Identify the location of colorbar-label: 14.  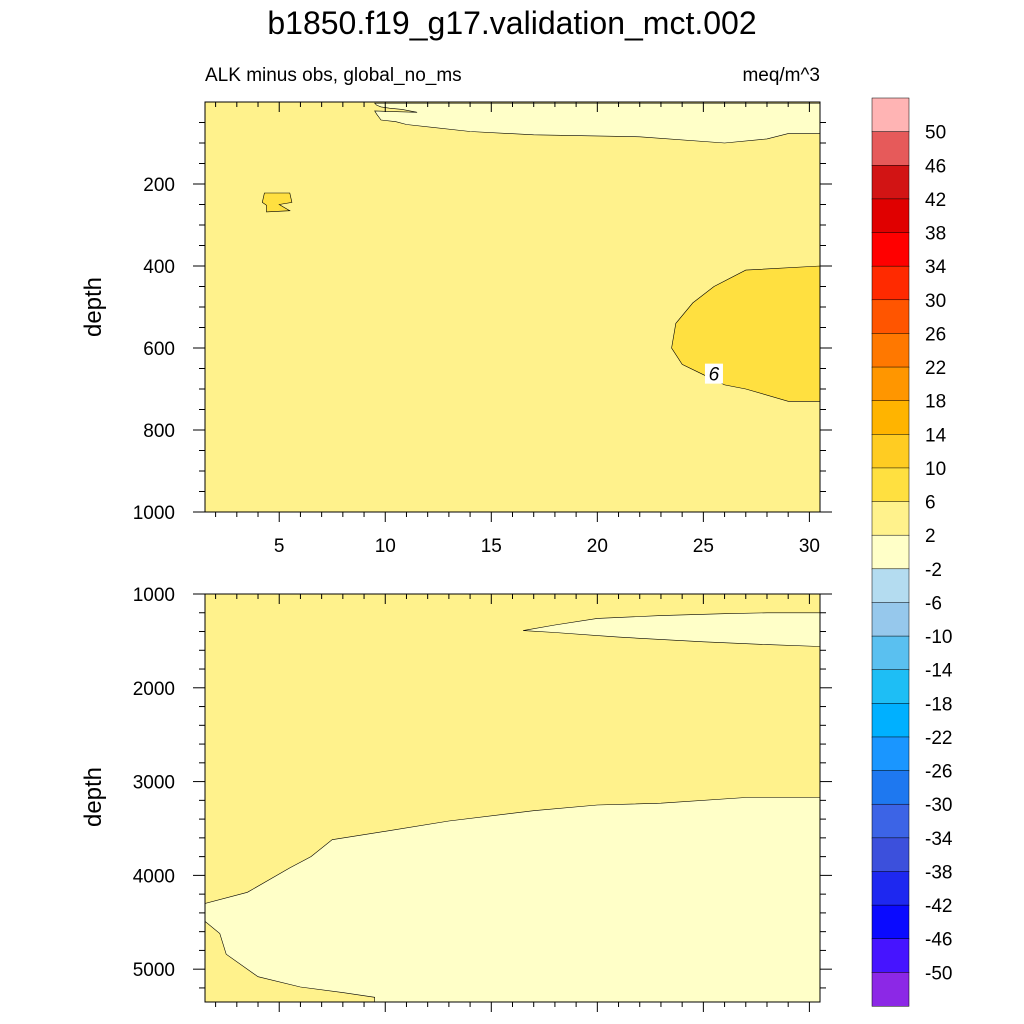
(936, 435).